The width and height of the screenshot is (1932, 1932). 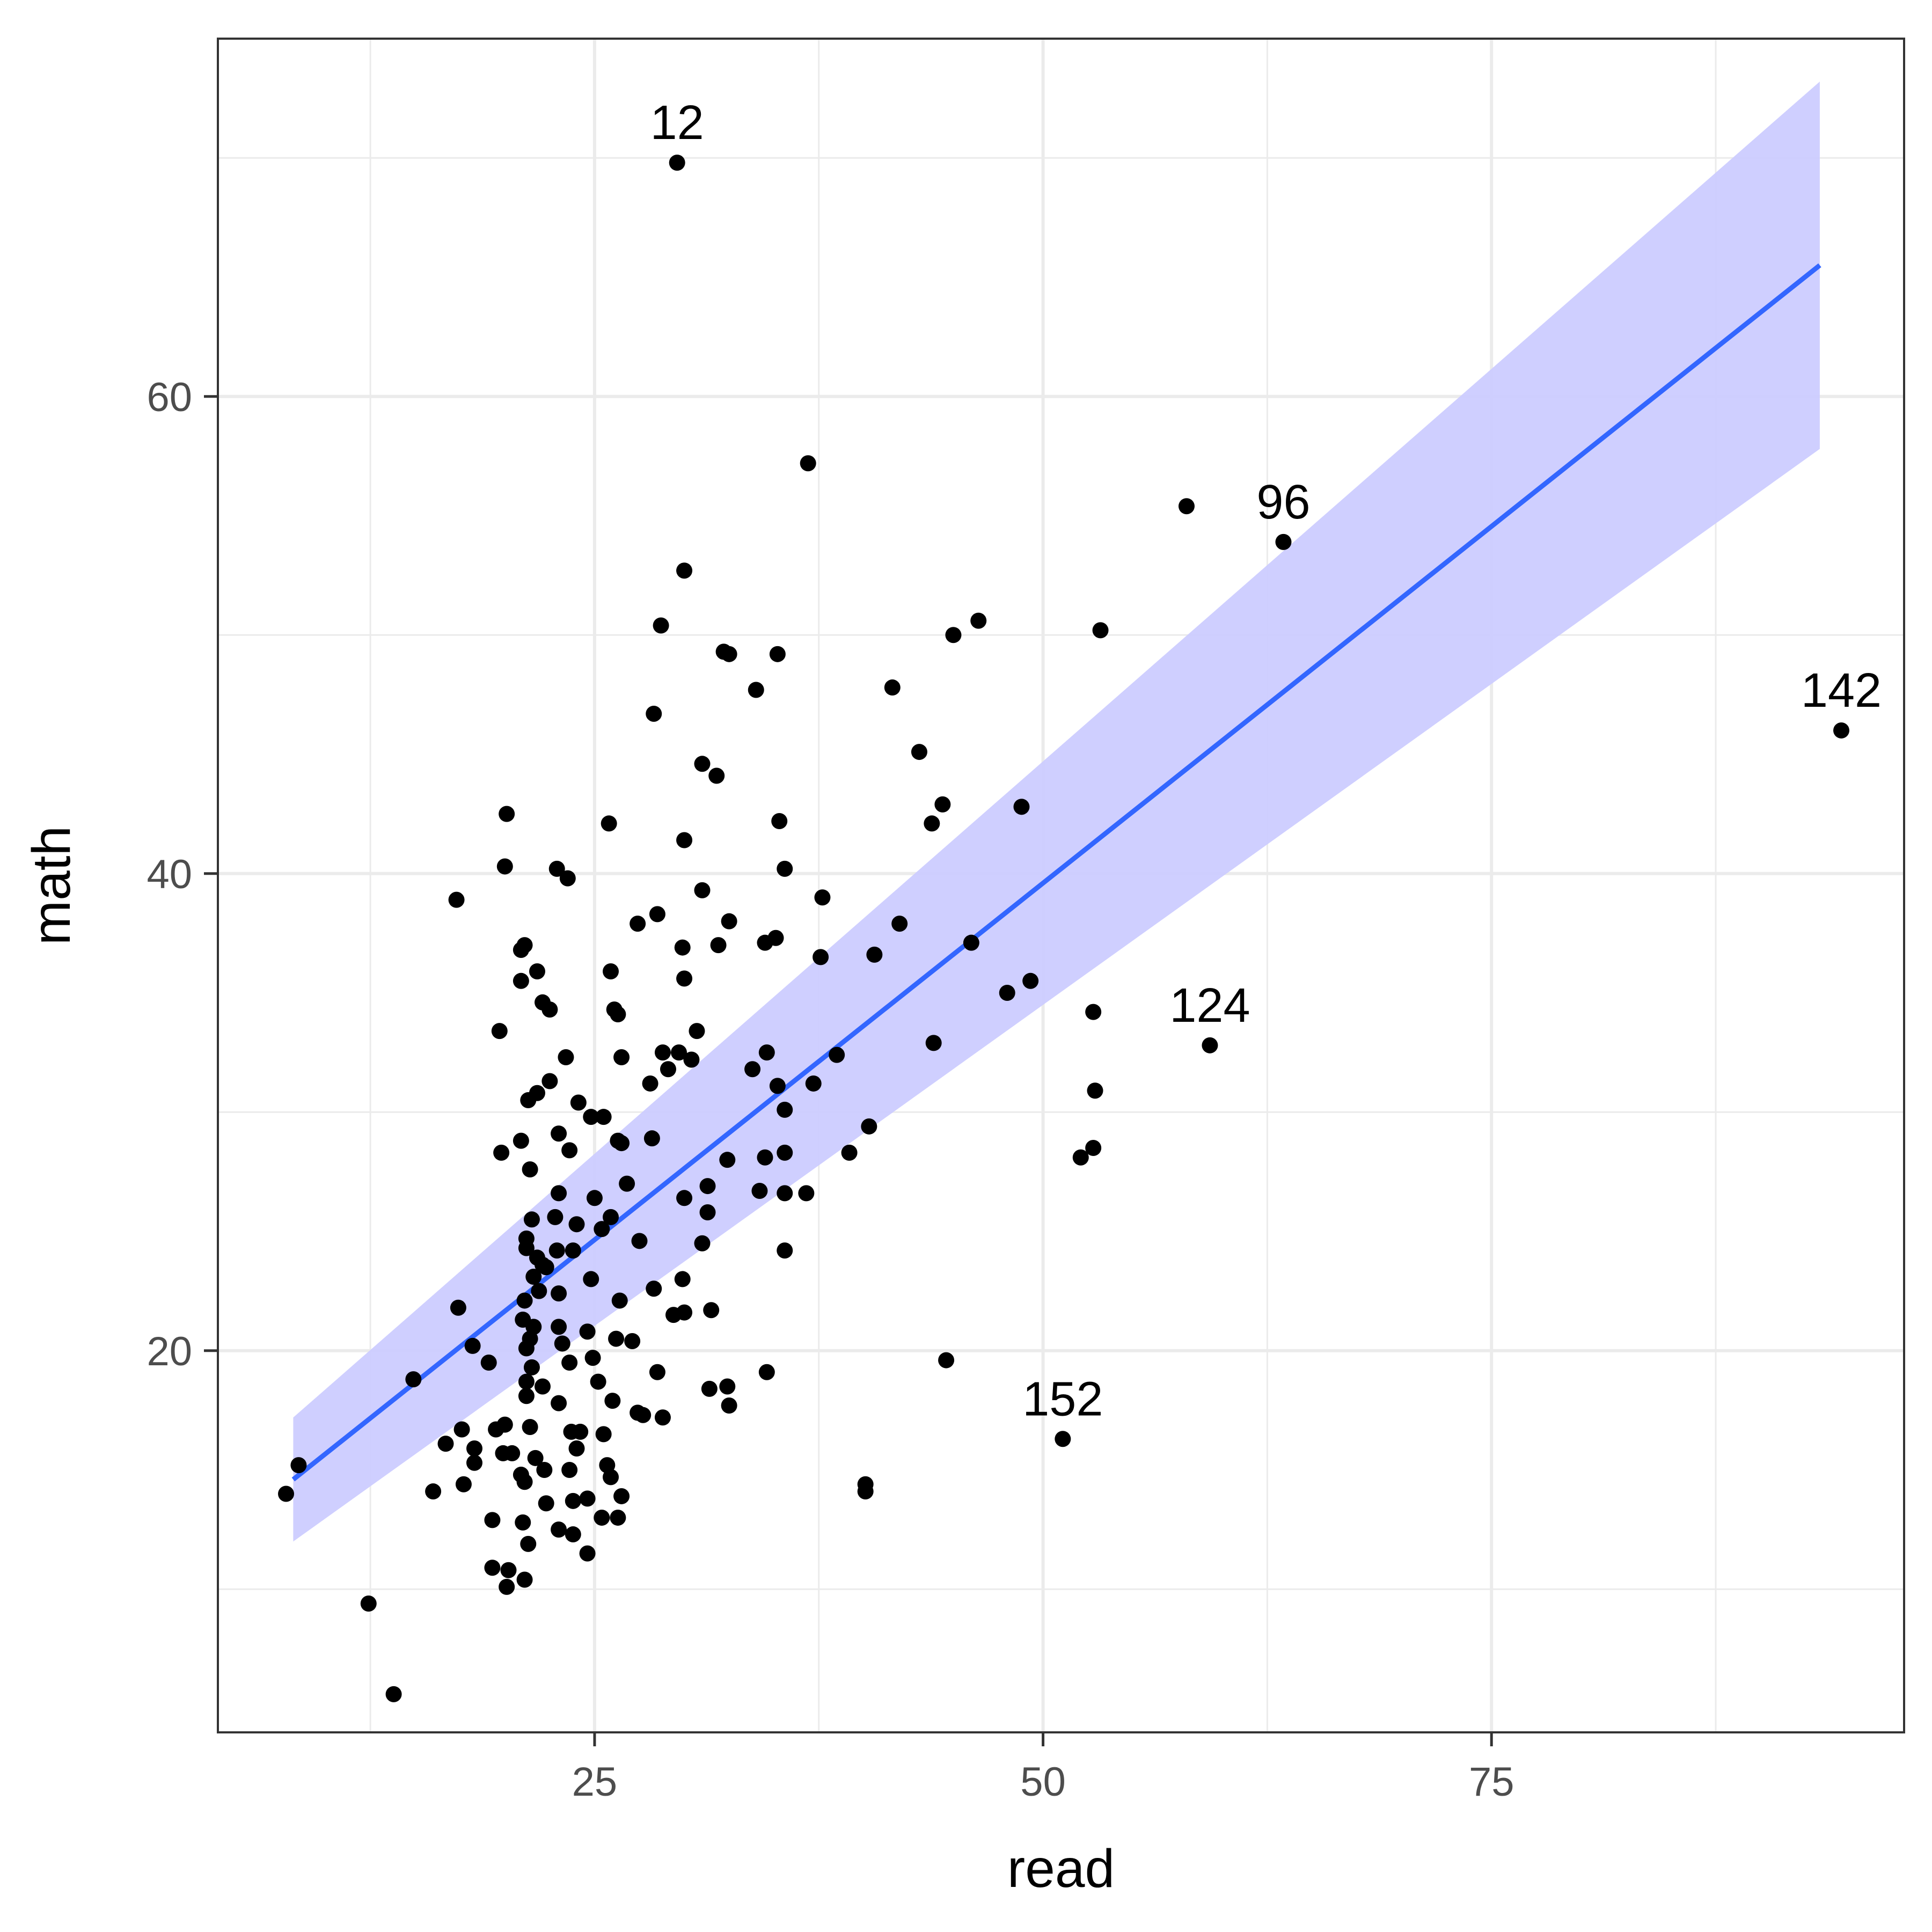 I want to click on x-axis: 25 50 75, so click(x=1043, y=1768).